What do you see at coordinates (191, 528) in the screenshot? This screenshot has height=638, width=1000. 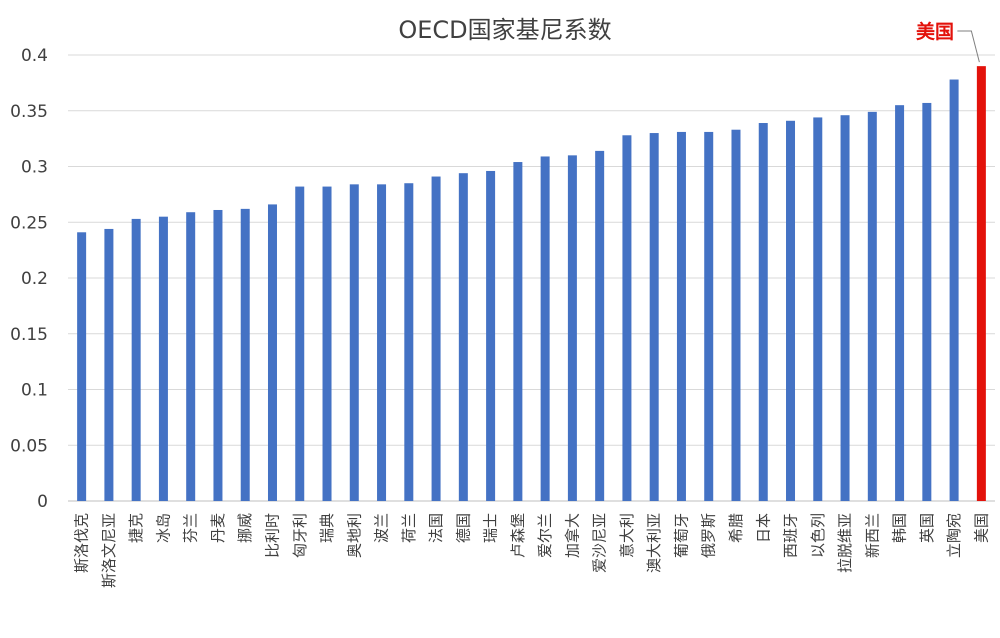 I see `x-category-label: 芬兰` at bounding box center [191, 528].